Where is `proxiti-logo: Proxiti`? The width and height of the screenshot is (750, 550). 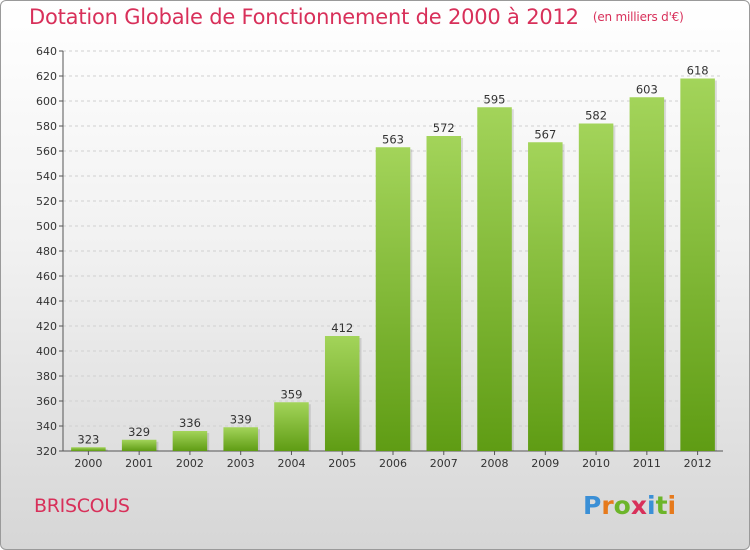
proxiti-logo: Proxiti is located at coordinates (629, 505).